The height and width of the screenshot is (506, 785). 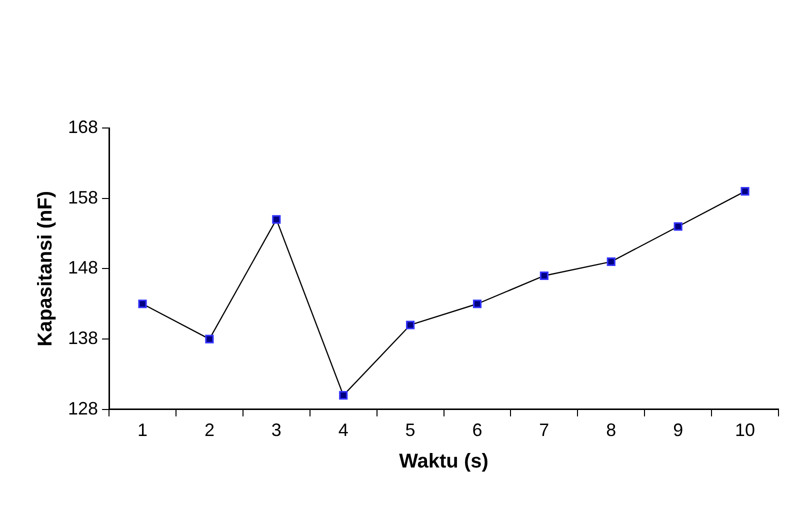 I want to click on x-tick-label: 5, so click(x=410, y=430).